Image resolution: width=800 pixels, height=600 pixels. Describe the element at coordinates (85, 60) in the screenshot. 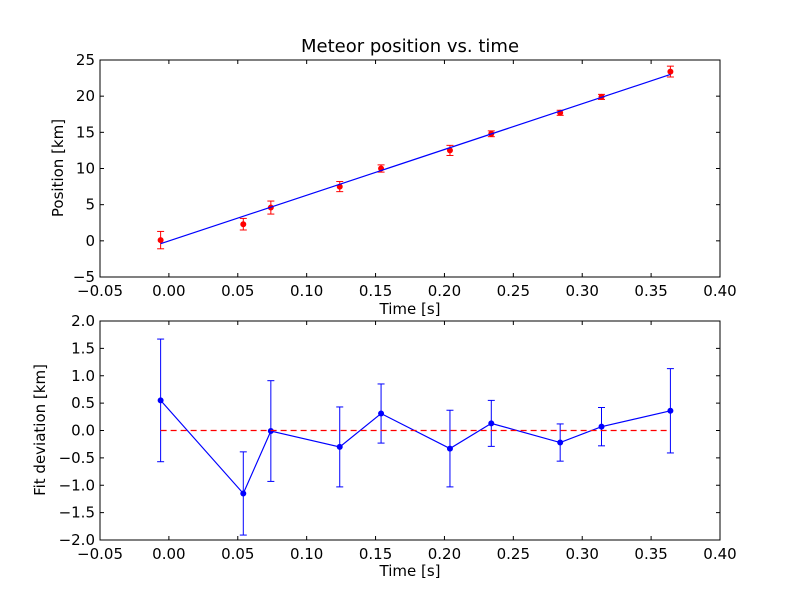

I see `position-y-tick-label: 25` at that location.